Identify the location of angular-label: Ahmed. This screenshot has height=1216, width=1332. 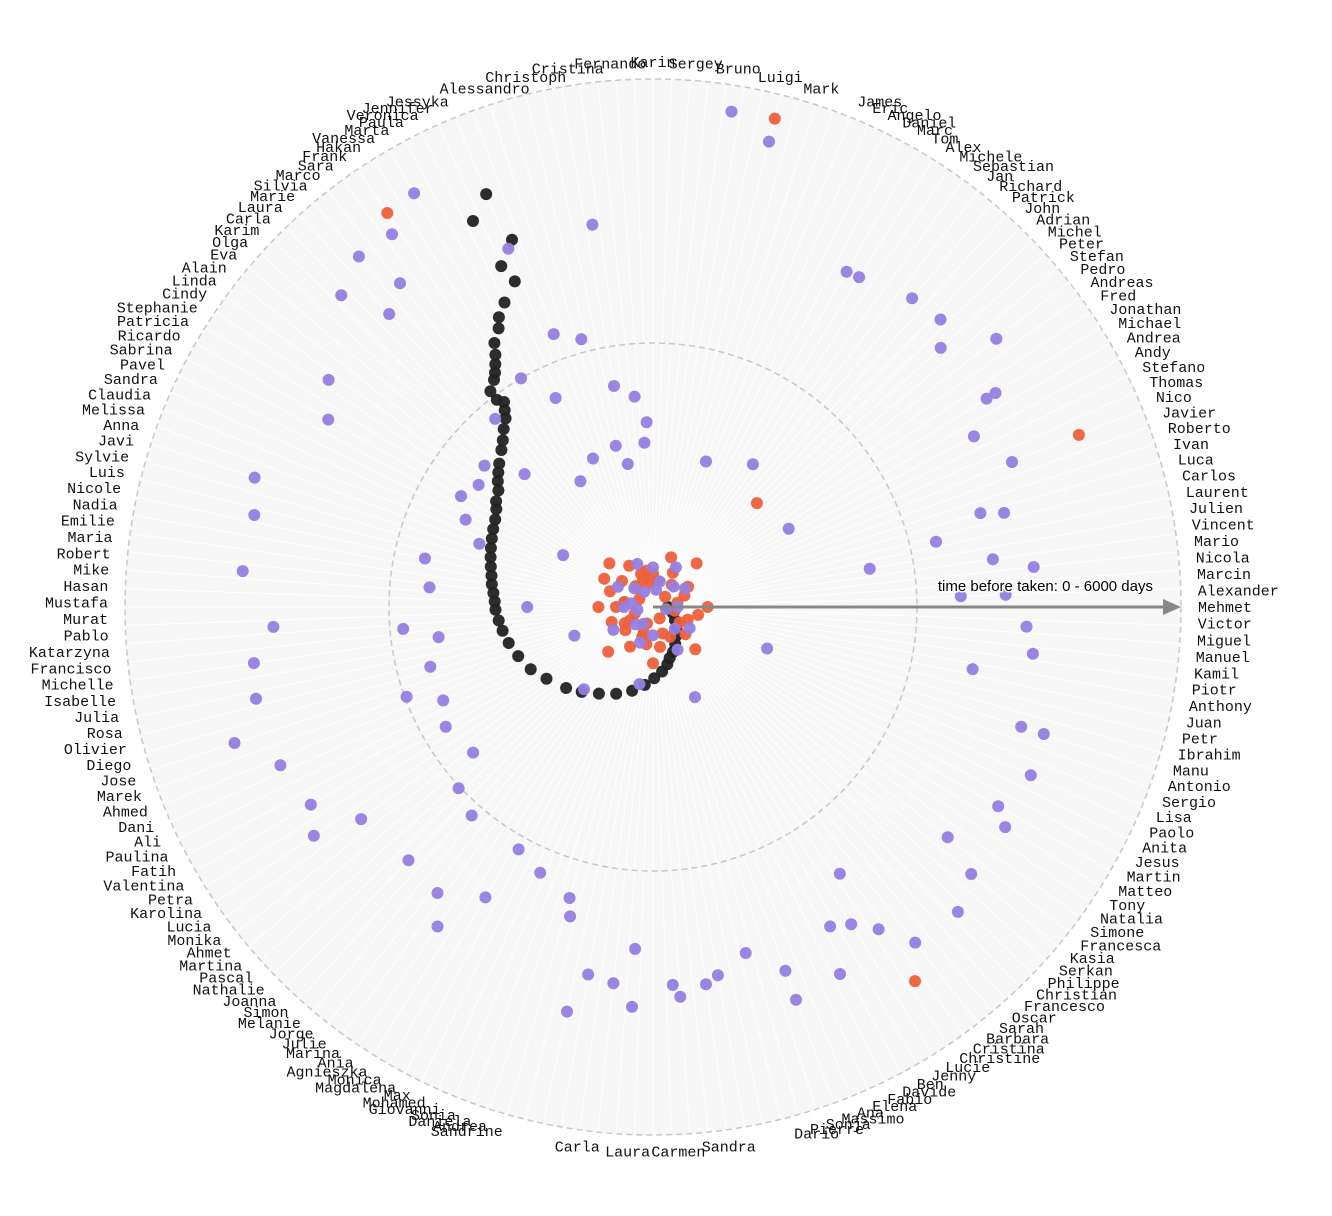
(125, 813).